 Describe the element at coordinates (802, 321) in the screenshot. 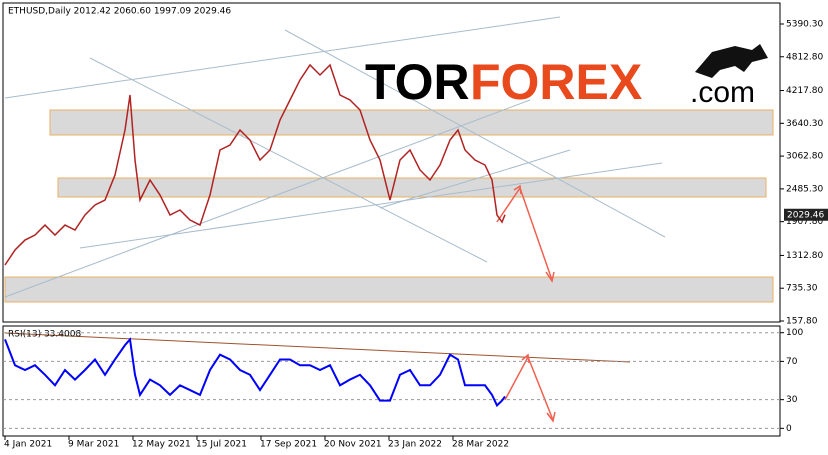

I see `y-tick-label: 157.80` at that location.